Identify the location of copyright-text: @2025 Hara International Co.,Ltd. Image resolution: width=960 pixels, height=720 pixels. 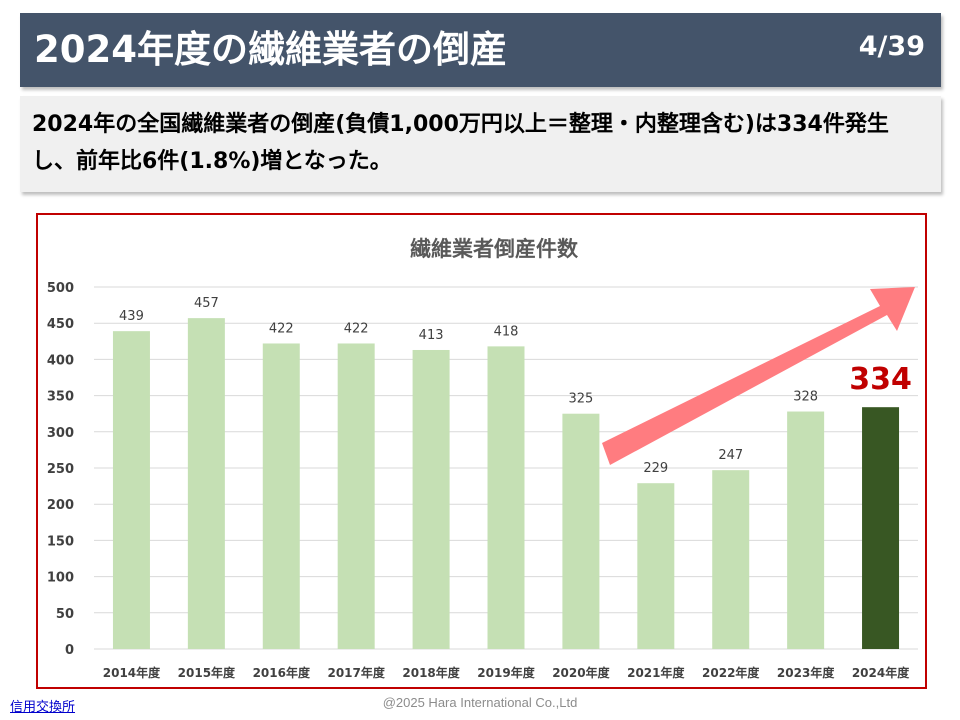
(480, 702).